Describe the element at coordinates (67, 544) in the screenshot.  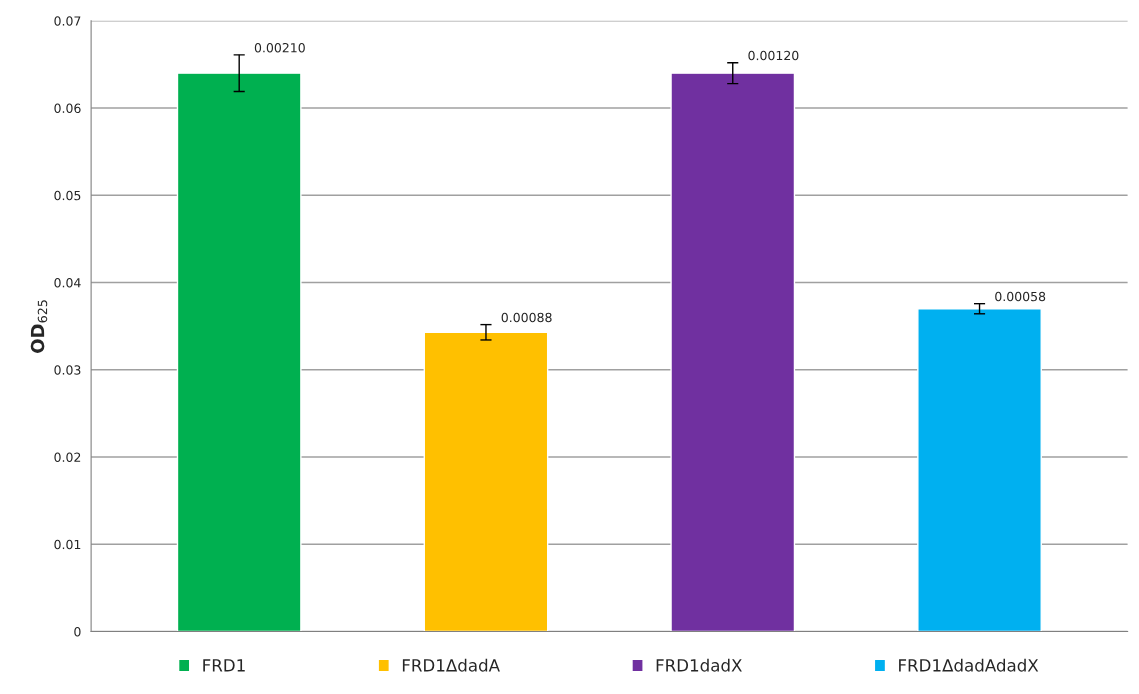
I see `y-tick-label: 0.01` at that location.